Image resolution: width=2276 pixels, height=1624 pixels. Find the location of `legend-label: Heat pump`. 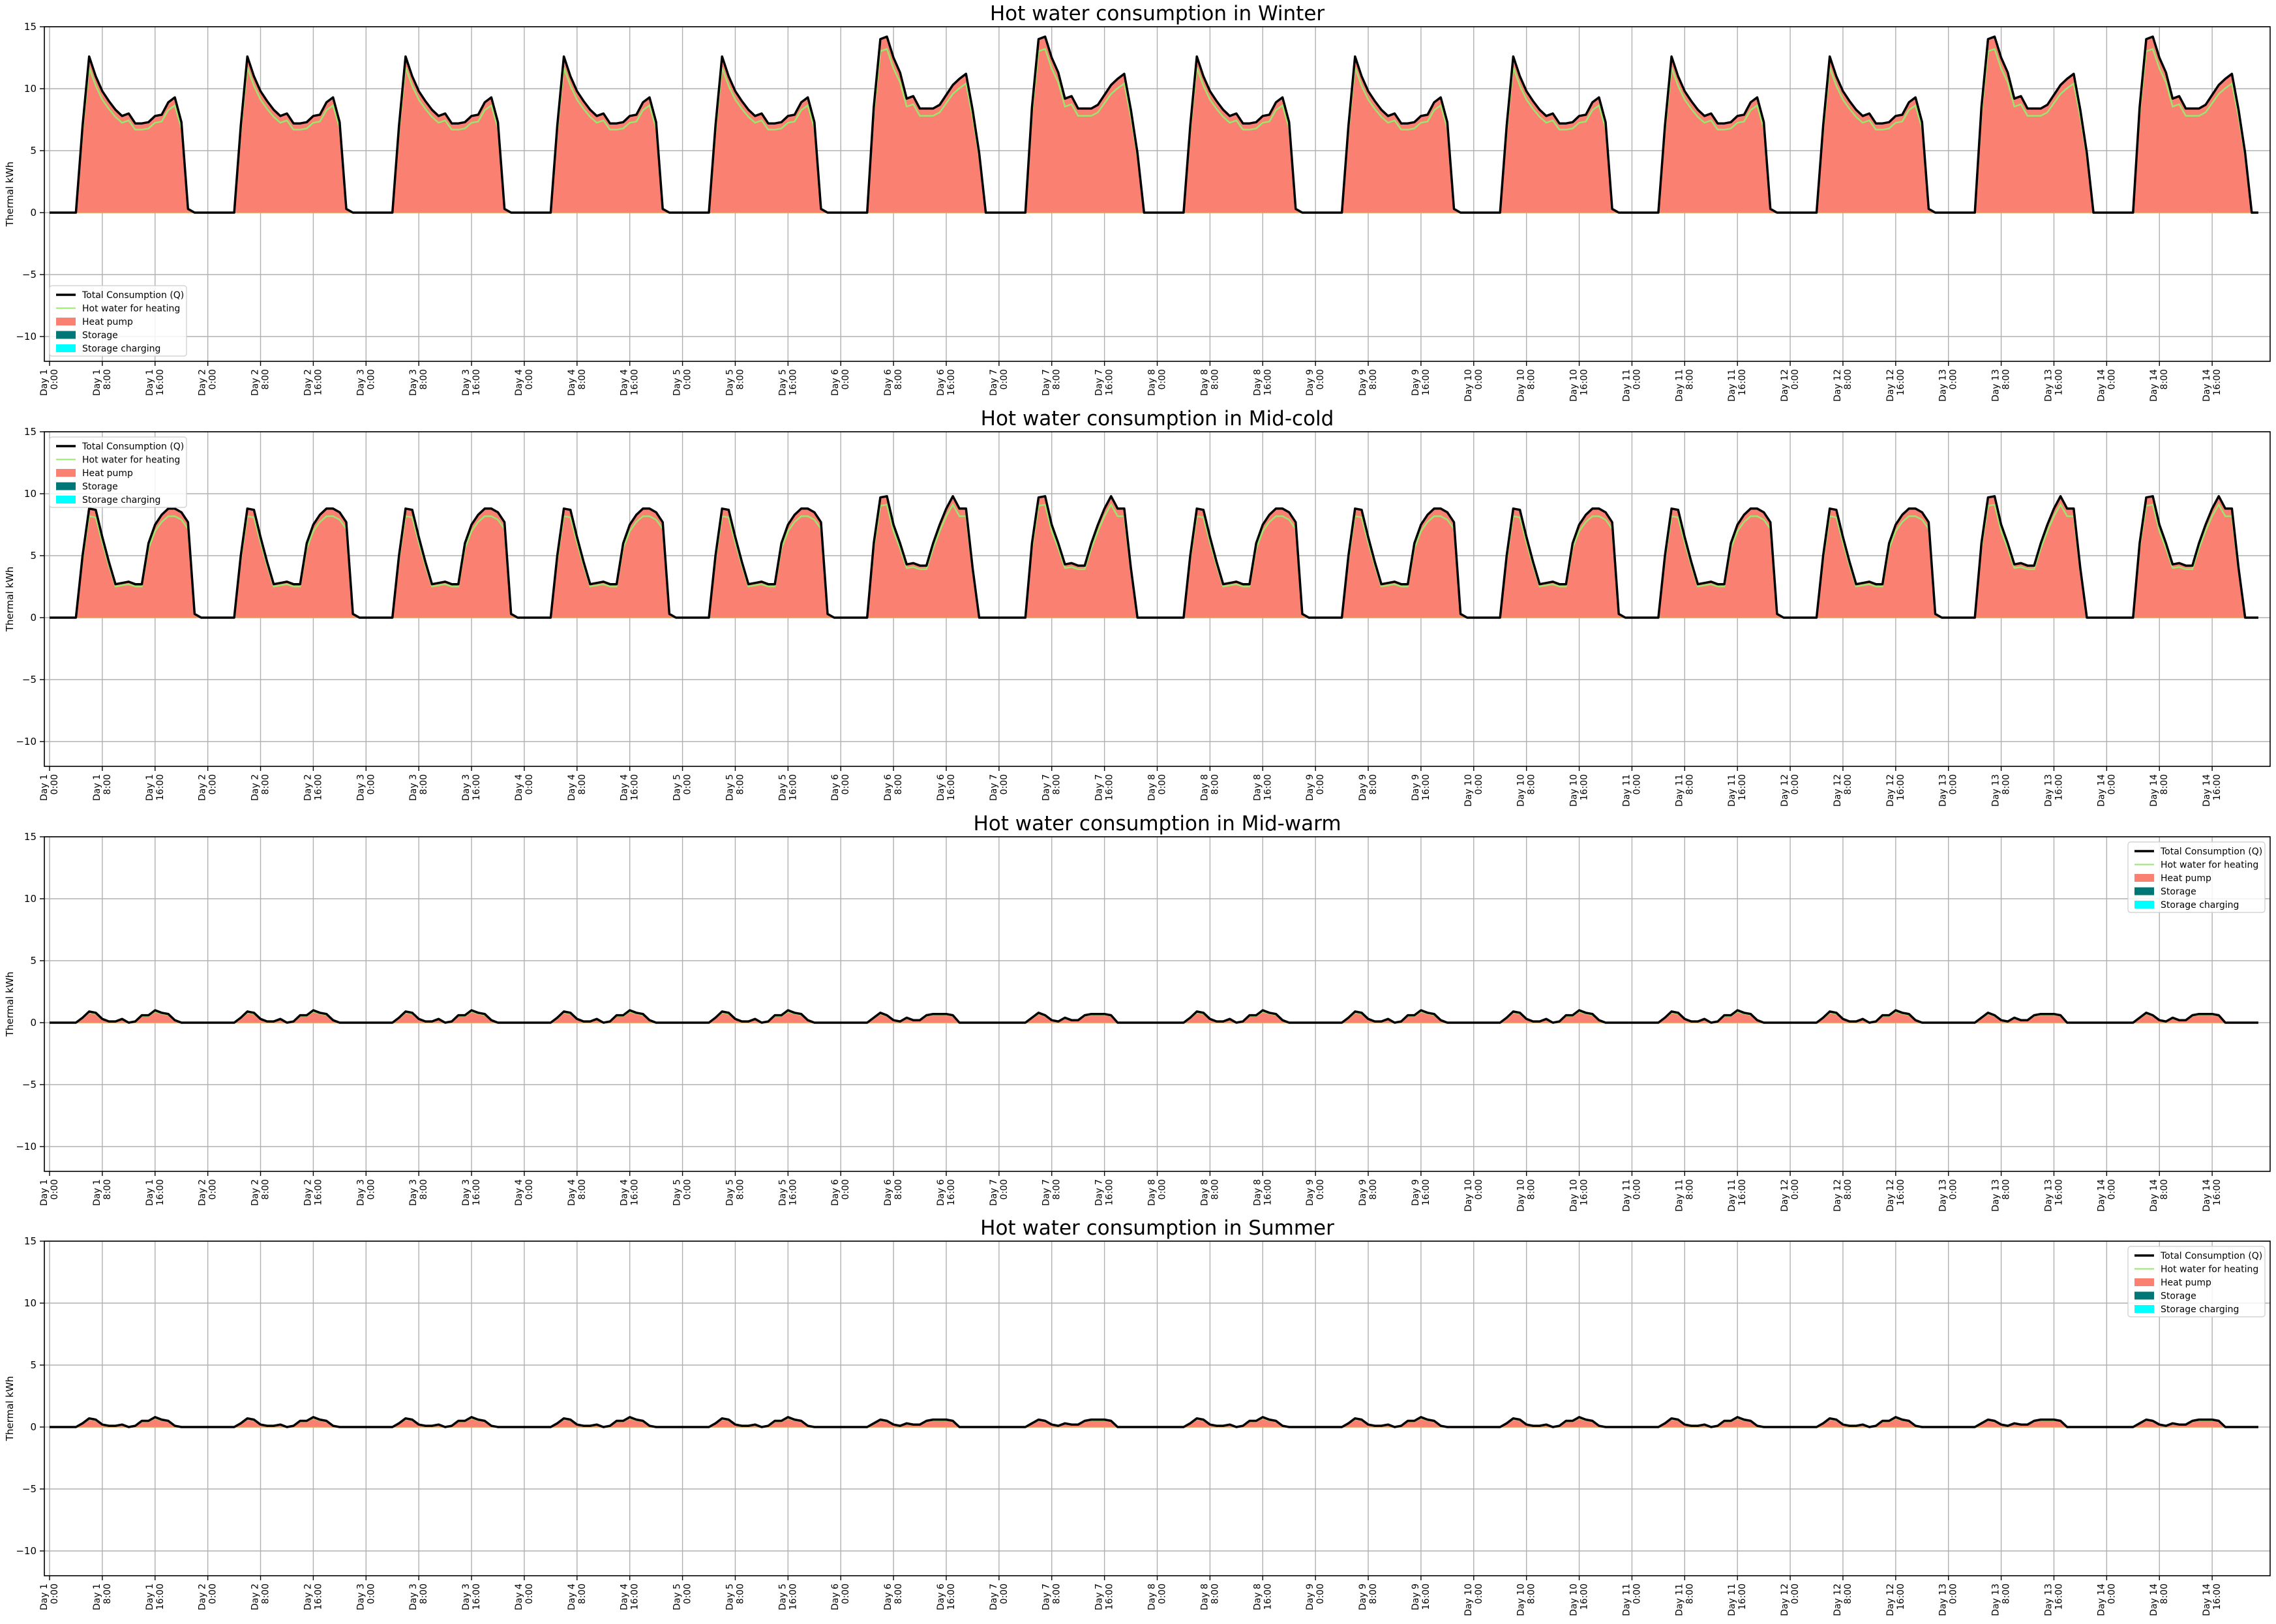

legend-label: Heat pump is located at coordinates (2186, 1283).